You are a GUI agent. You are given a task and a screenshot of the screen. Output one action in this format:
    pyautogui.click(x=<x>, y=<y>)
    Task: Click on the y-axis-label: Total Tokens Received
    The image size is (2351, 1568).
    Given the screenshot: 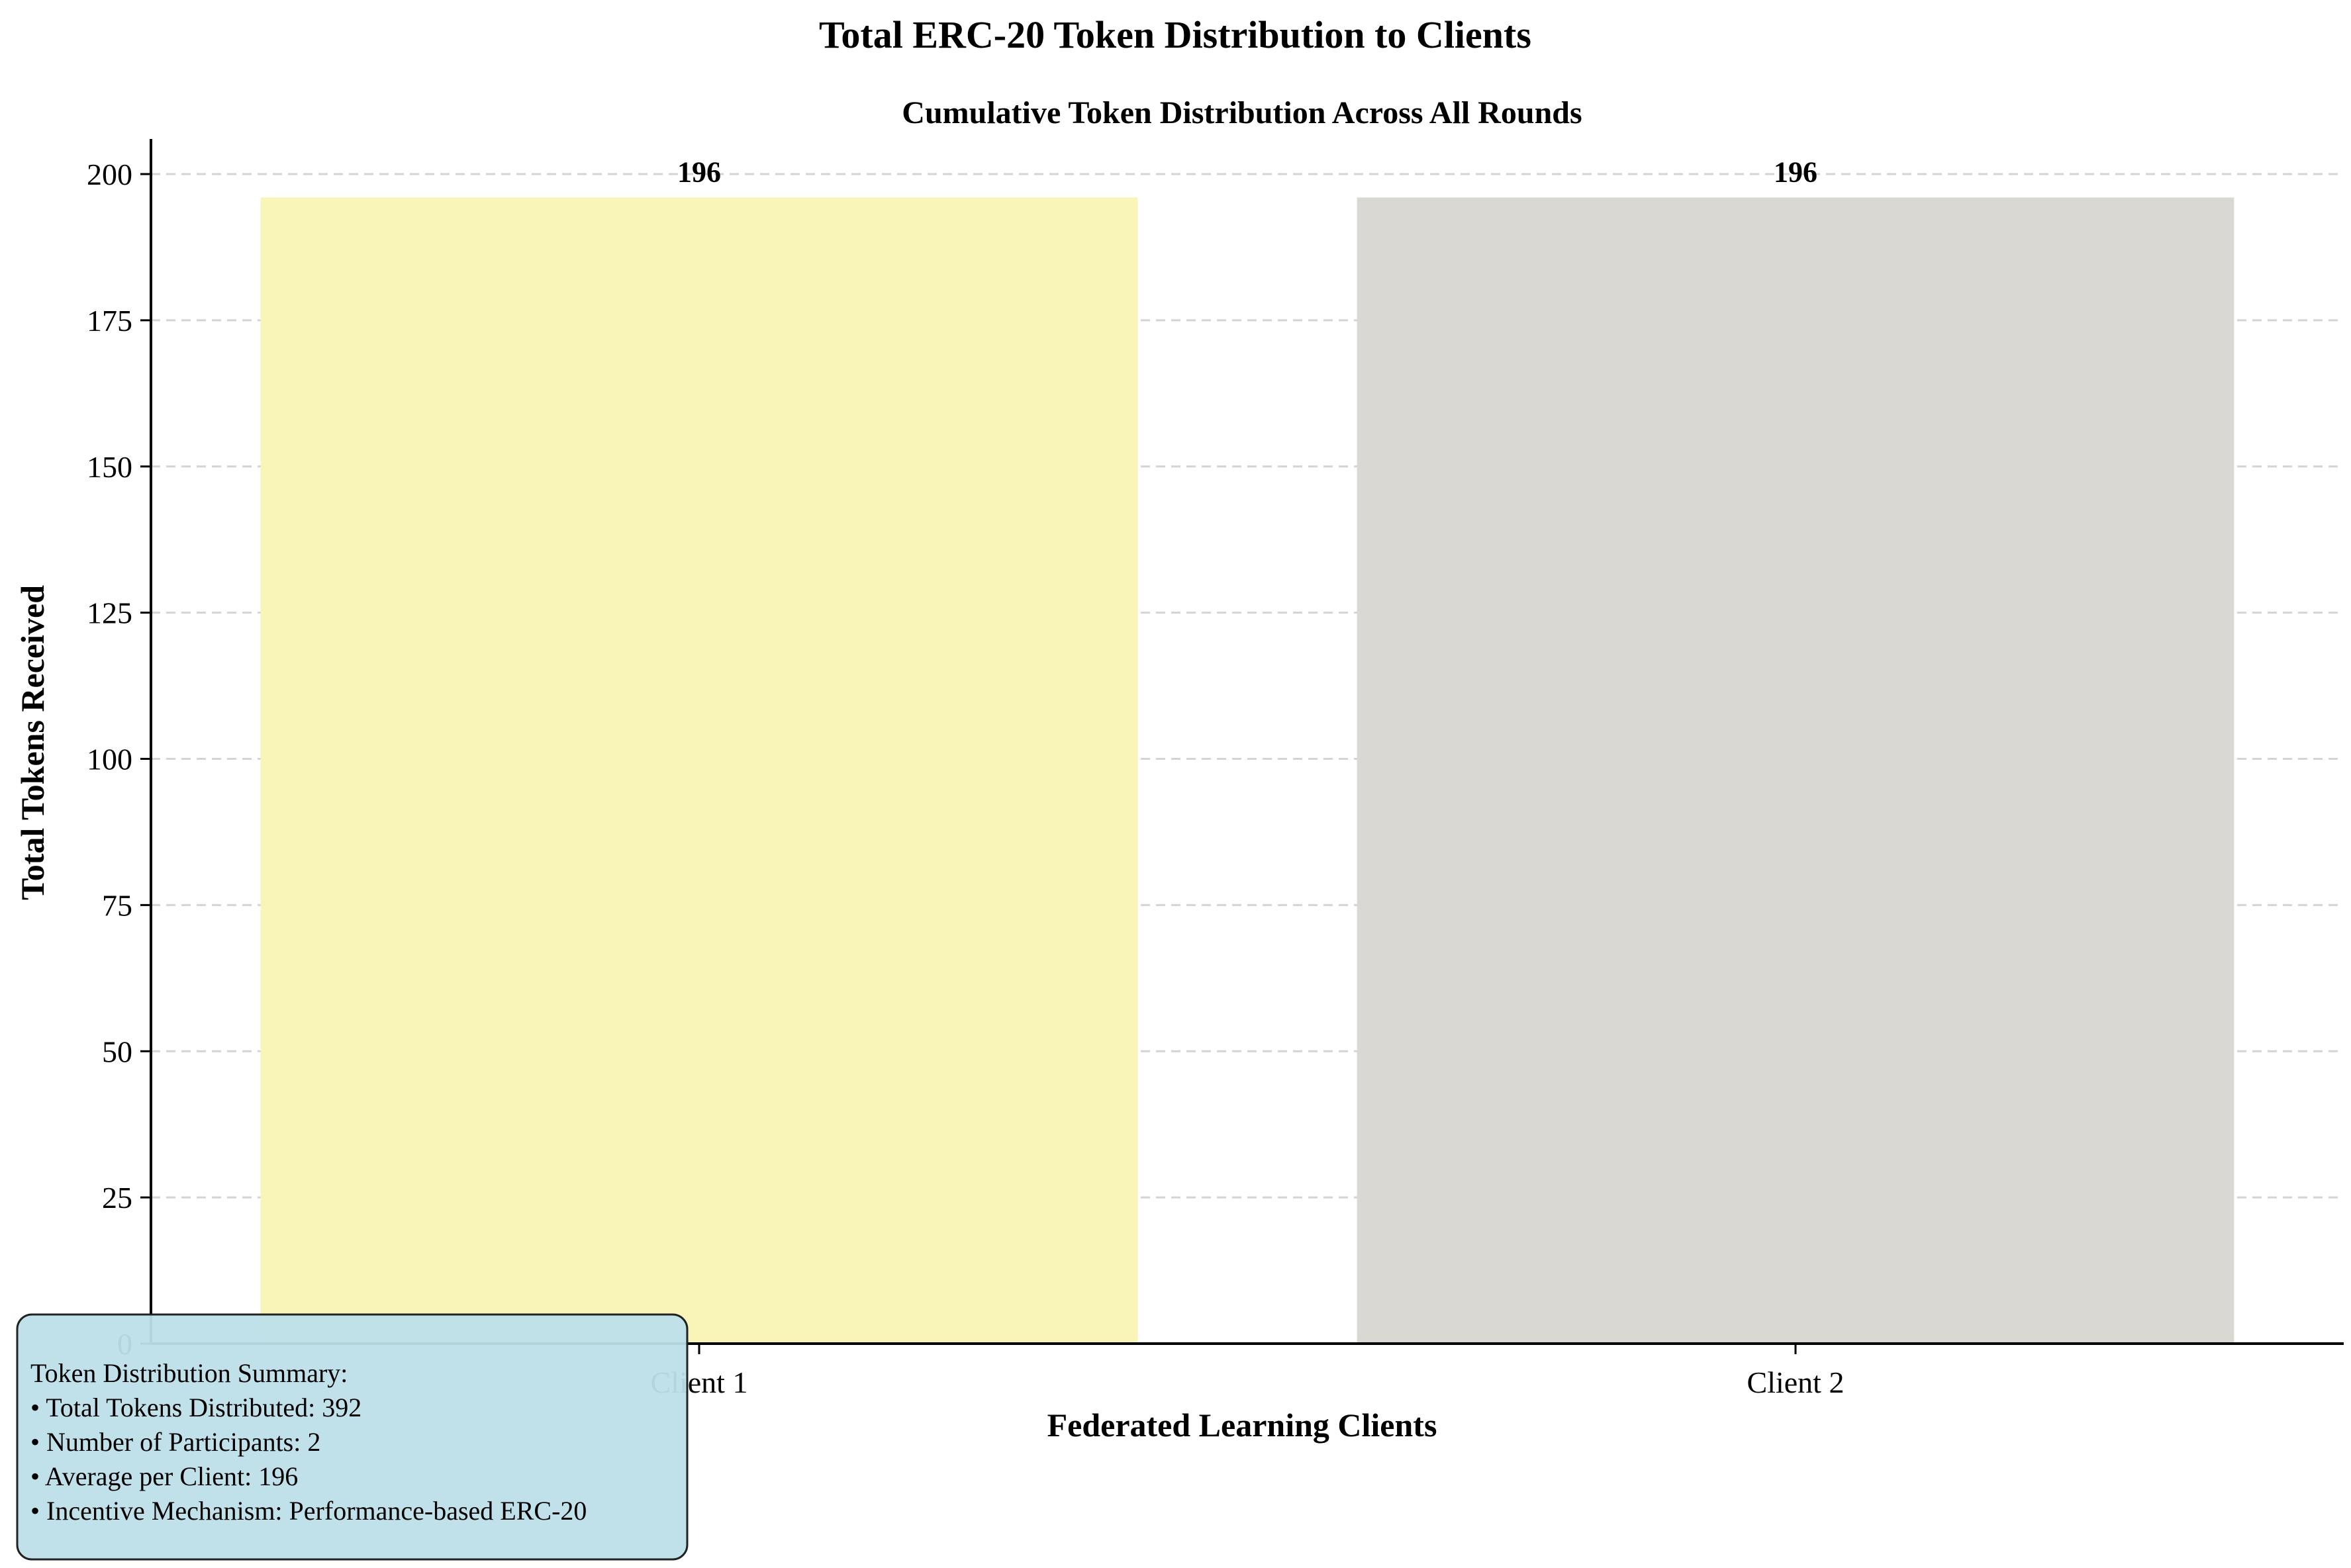 What is the action you would take?
    pyautogui.click(x=32, y=742)
    